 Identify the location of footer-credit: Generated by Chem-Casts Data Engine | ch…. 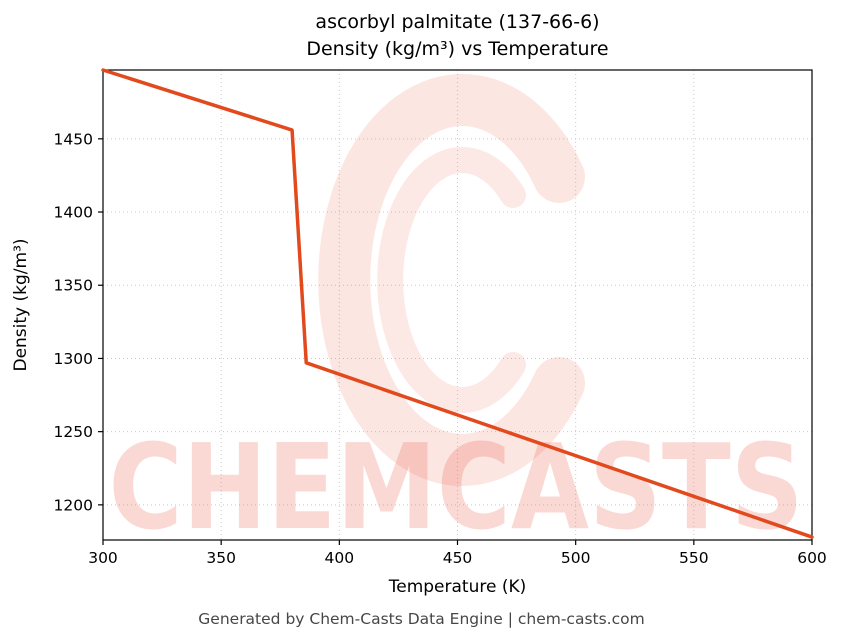
(421, 619).